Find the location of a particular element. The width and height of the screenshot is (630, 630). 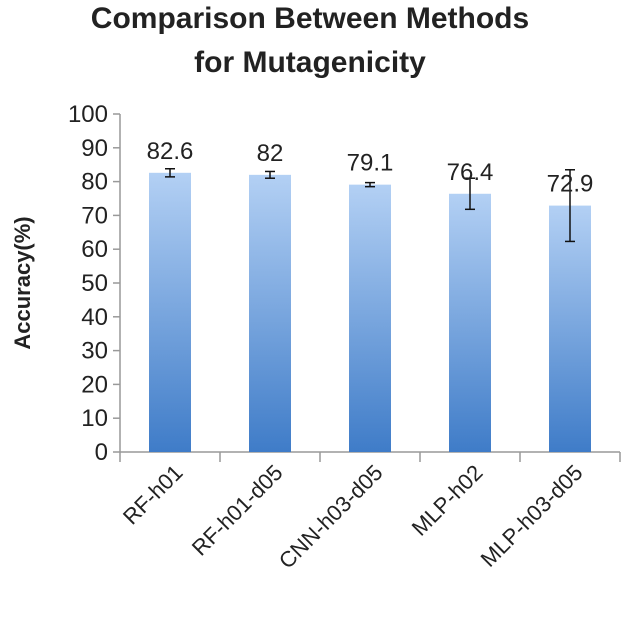

error-bars is located at coordinates (370, 205).